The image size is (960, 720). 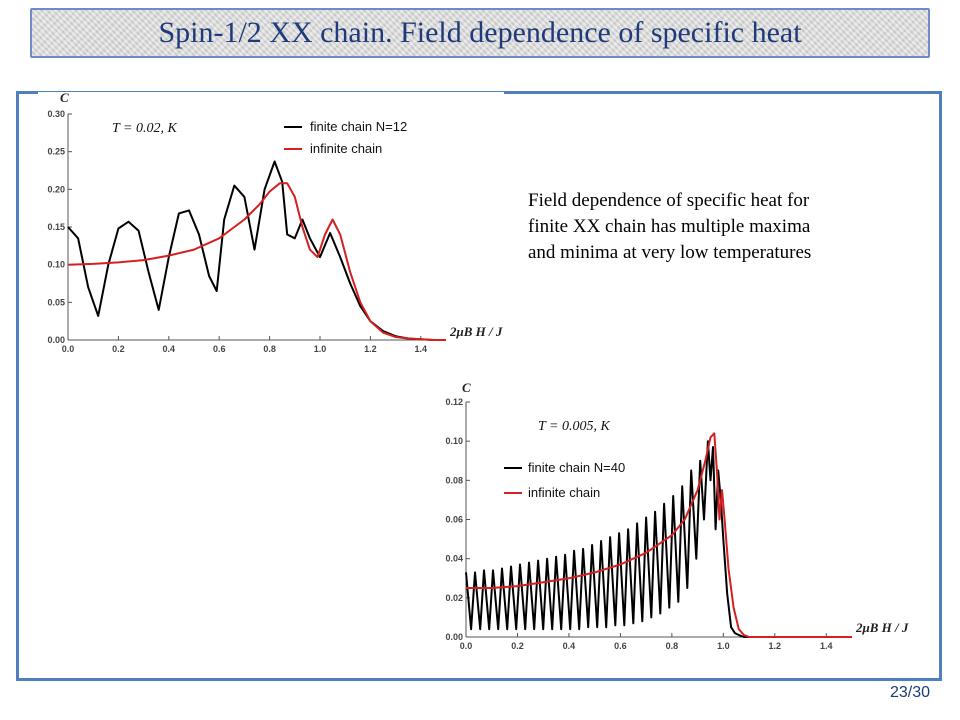 I want to click on y-tick-label: 0.06, so click(x=454, y=520).